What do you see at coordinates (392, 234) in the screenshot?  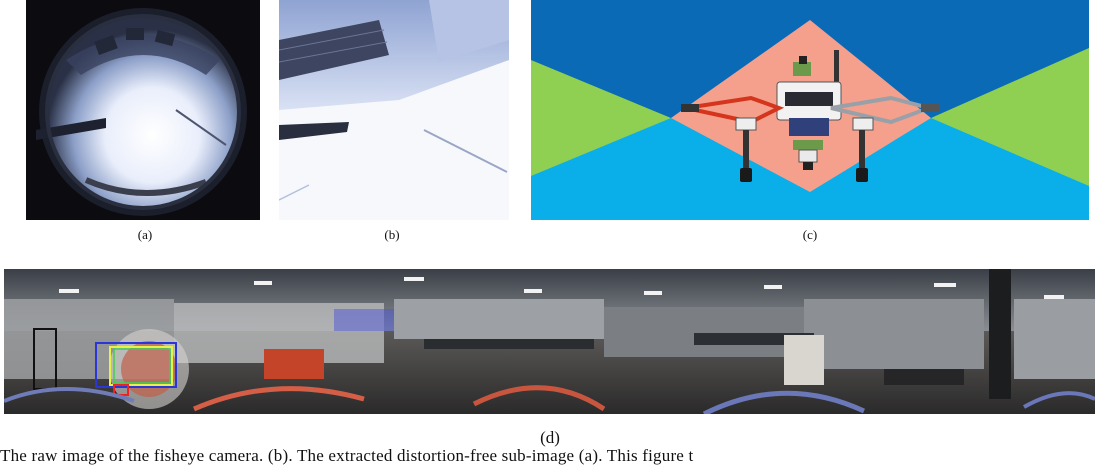 I see `panel-b-label: (b)` at bounding box center [392, 234].